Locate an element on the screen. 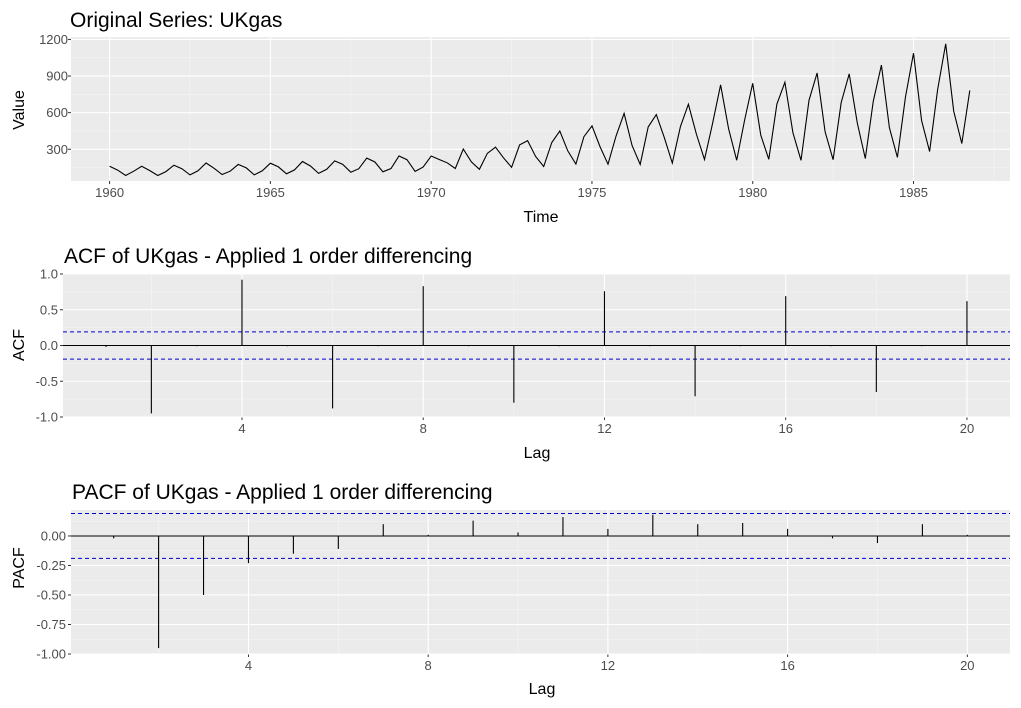 Image resolution: width=1021 pixels, height=708 pixels. y-tick-label: 600 is located at coordinates (57, 112).